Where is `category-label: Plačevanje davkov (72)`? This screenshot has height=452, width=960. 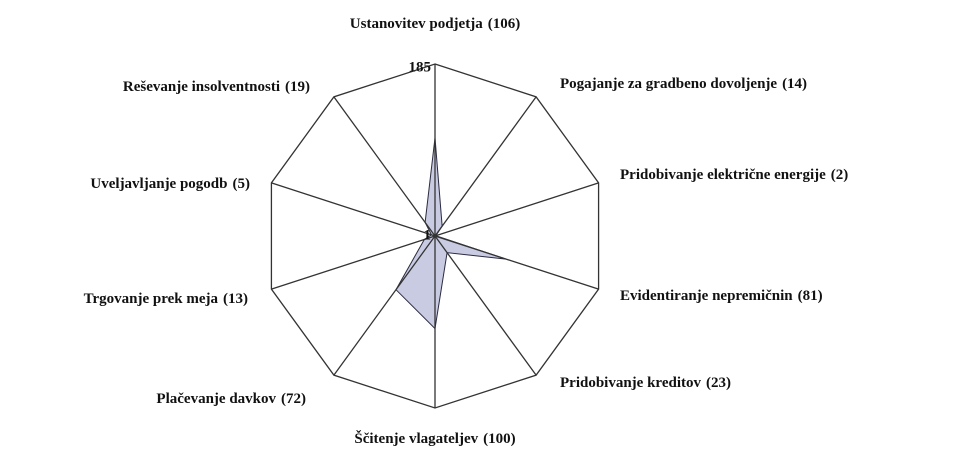
category-label: Plačevanje davkov (72) is located at coordinates (231, 399).